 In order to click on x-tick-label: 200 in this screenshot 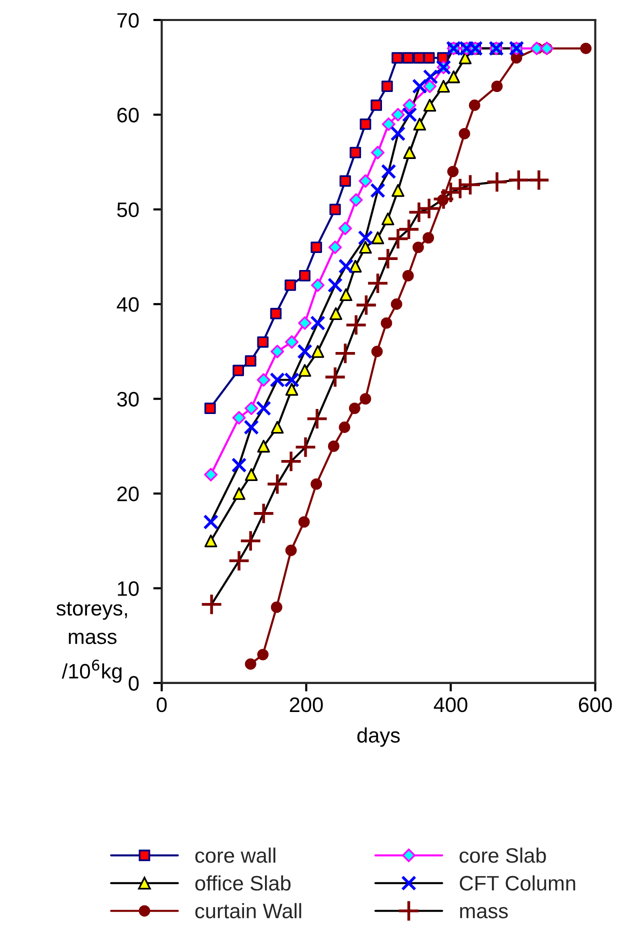, I will do `click(306, 704)`.